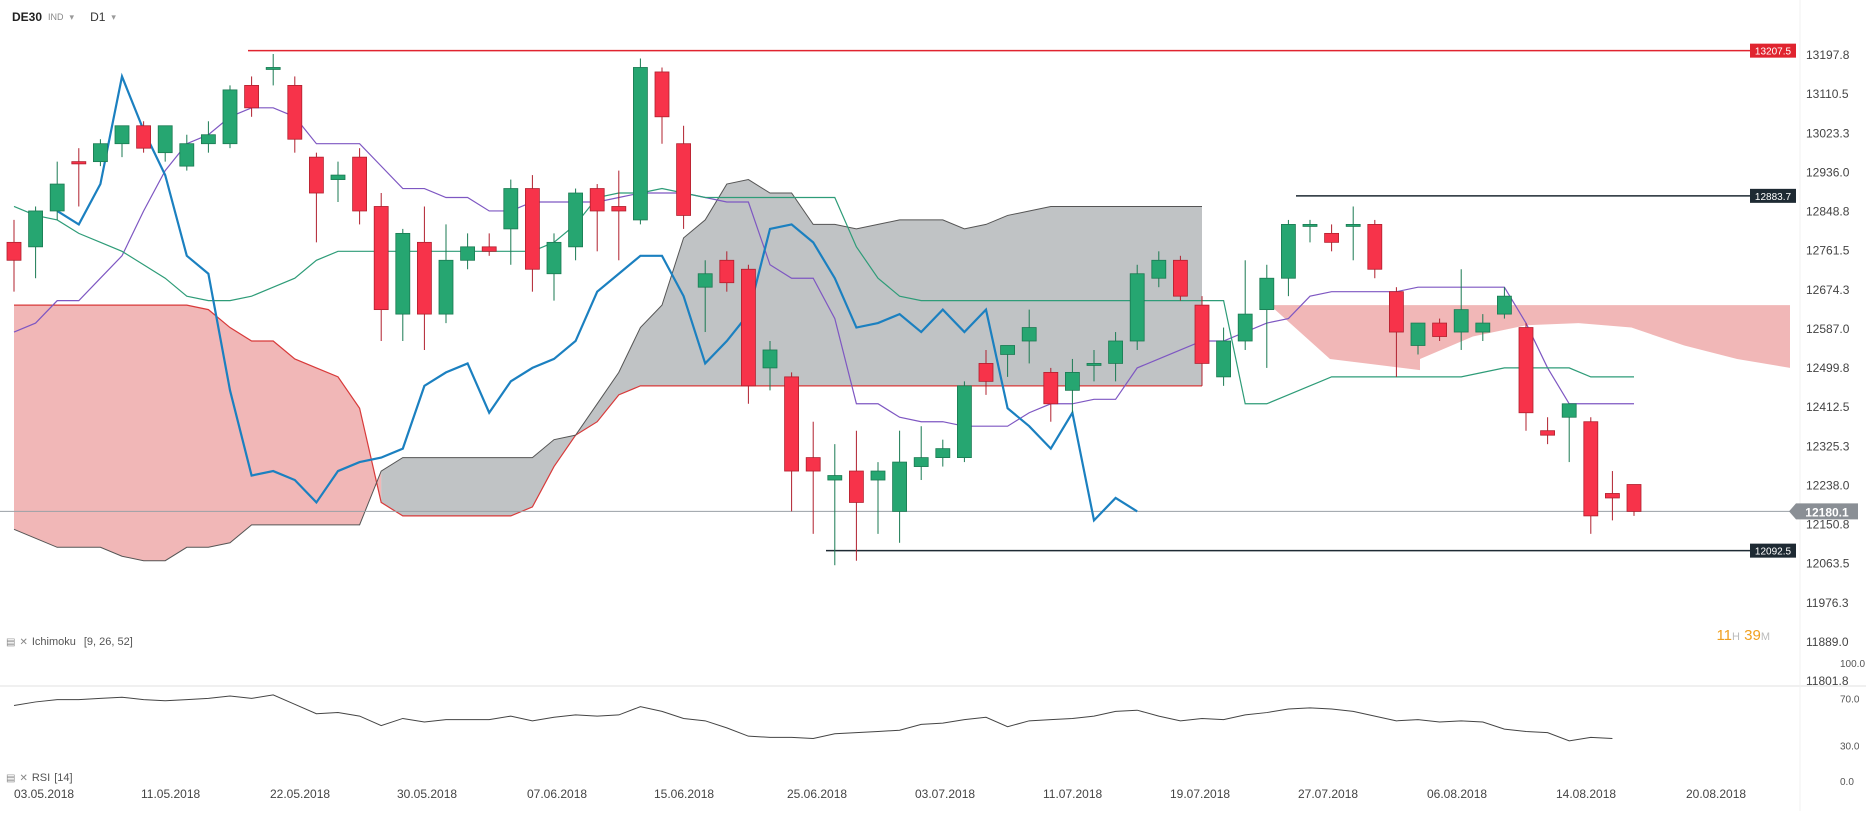 This screenshot has width=1866, height=816. Describe the element at coordinates (69, 642) in the screenshot. I see `ichimoku-indicator-label: ▤ ✕ Ichimoku [9, 26, 52]` at that location.